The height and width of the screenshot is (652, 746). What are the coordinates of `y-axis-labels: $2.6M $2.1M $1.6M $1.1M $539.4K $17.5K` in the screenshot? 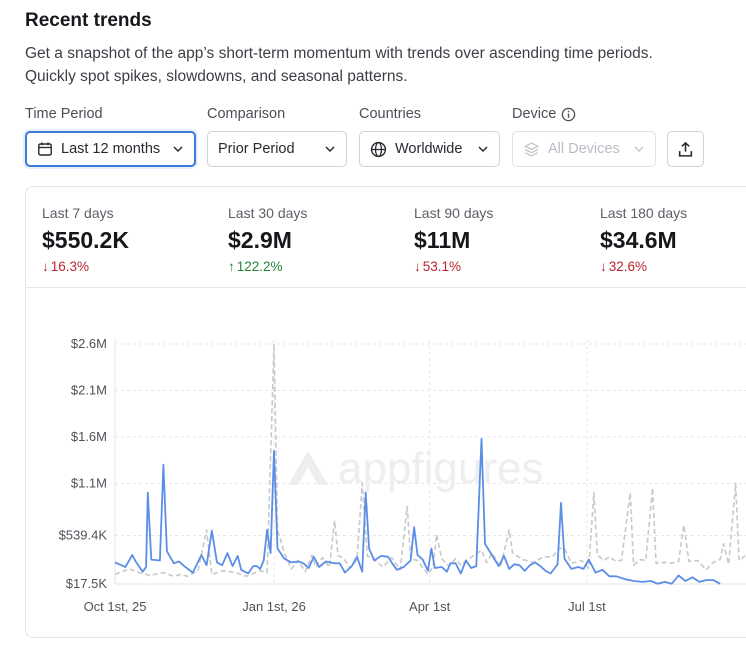 It's located at (83, 463).